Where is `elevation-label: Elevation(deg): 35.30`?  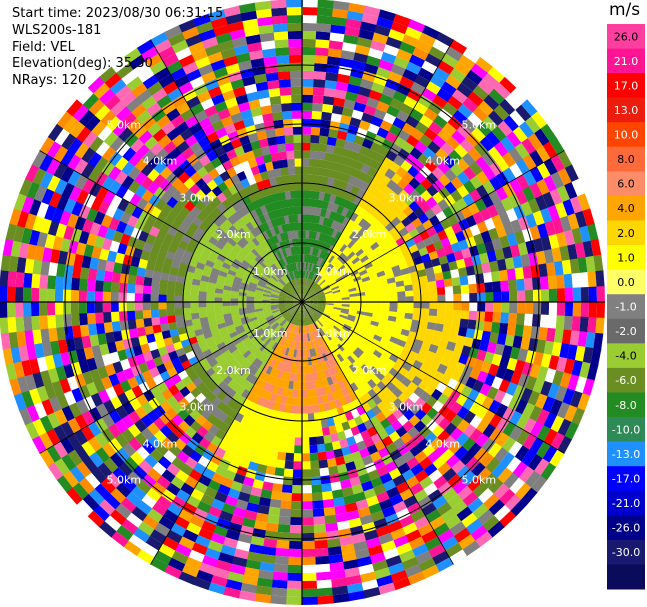
elevation-label: Elevation(deg): 35.30 is located at coordinates (82, 63).